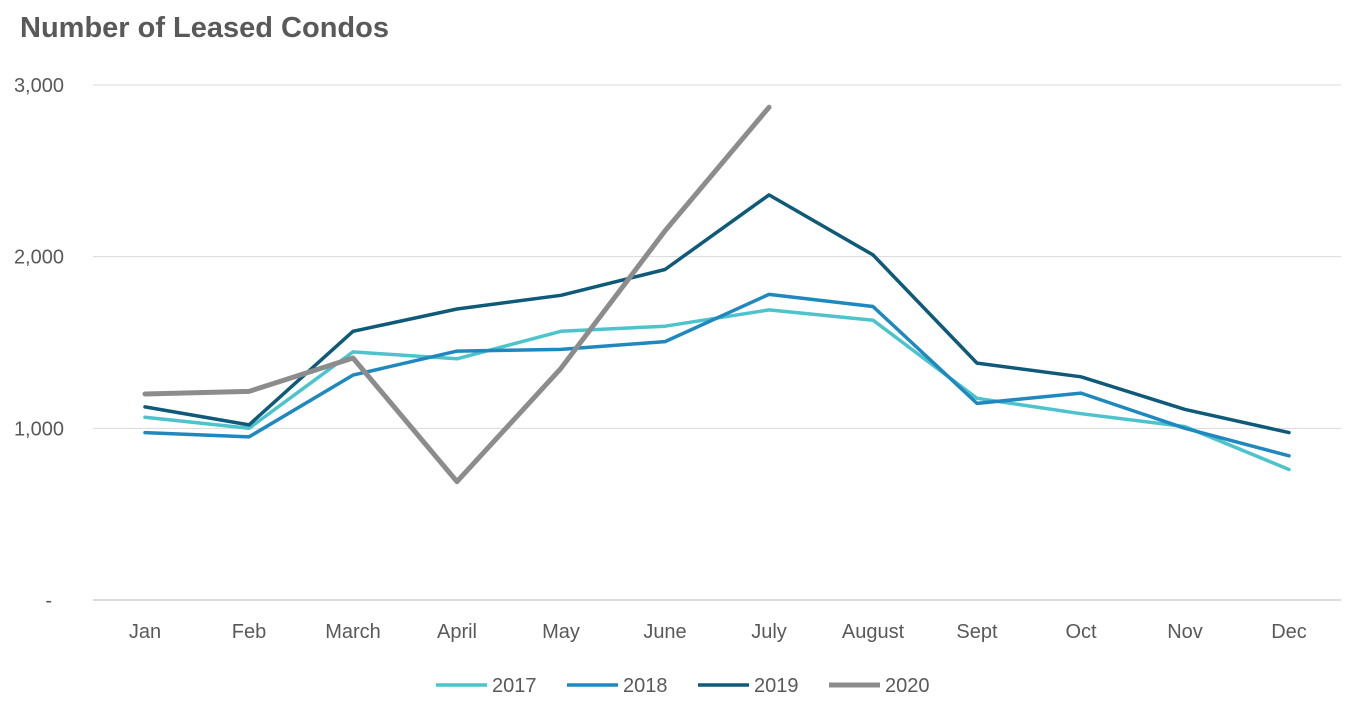 The width and height of the screenshot is (1358, 715). Describe the element at coordinates (145, 632) in the screenshot. I see `x-tick-label: Jan` at that location.